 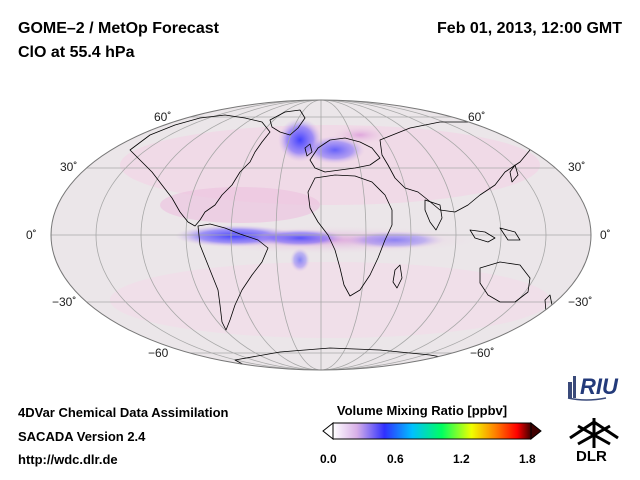 What do you see at coordinates (64, 302) in the screenshot?
I see `lat-label-left-minus30: −30˚` at bounding box center [64, 302].